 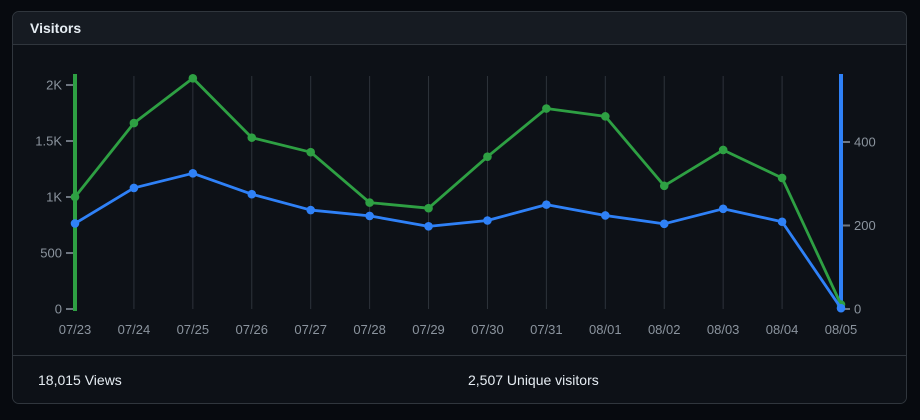 What do you see at coordinates (56, 28) in the screenshot?
I see `card-title: Visitors` at bounding box center [56, 28].